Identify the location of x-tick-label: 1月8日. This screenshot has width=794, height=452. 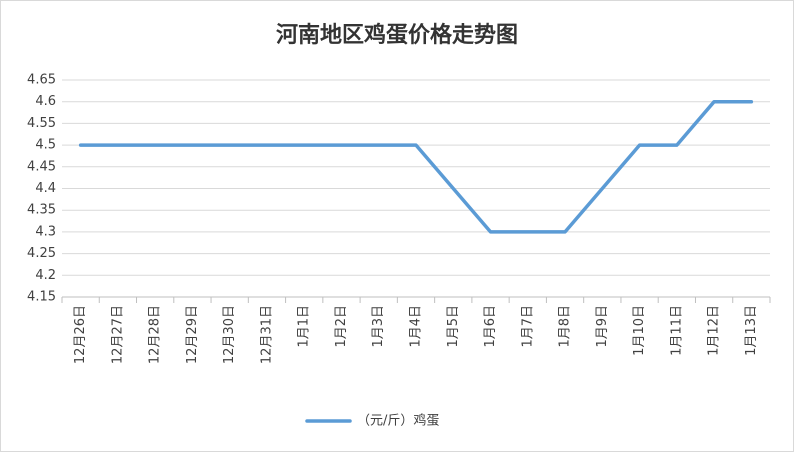
(565, 326).